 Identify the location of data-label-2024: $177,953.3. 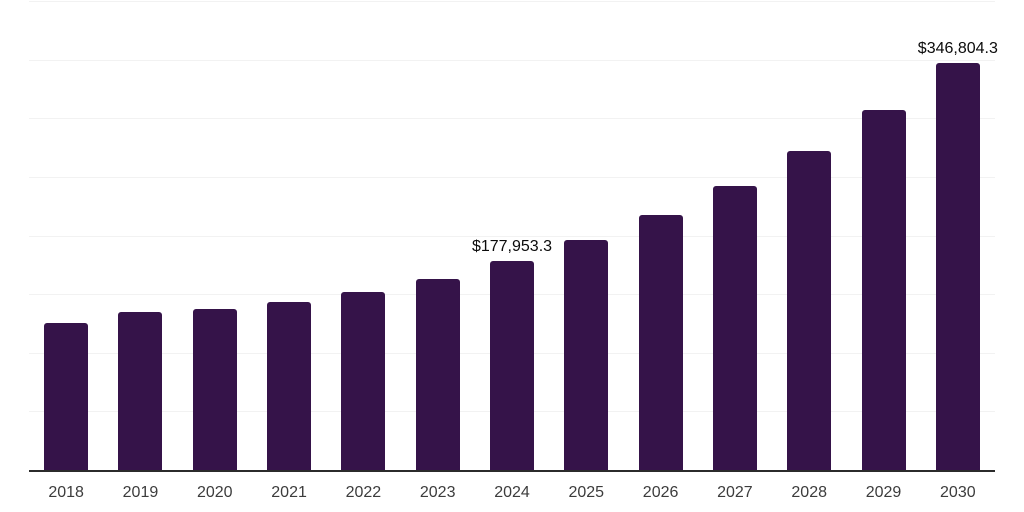
(512, 247).